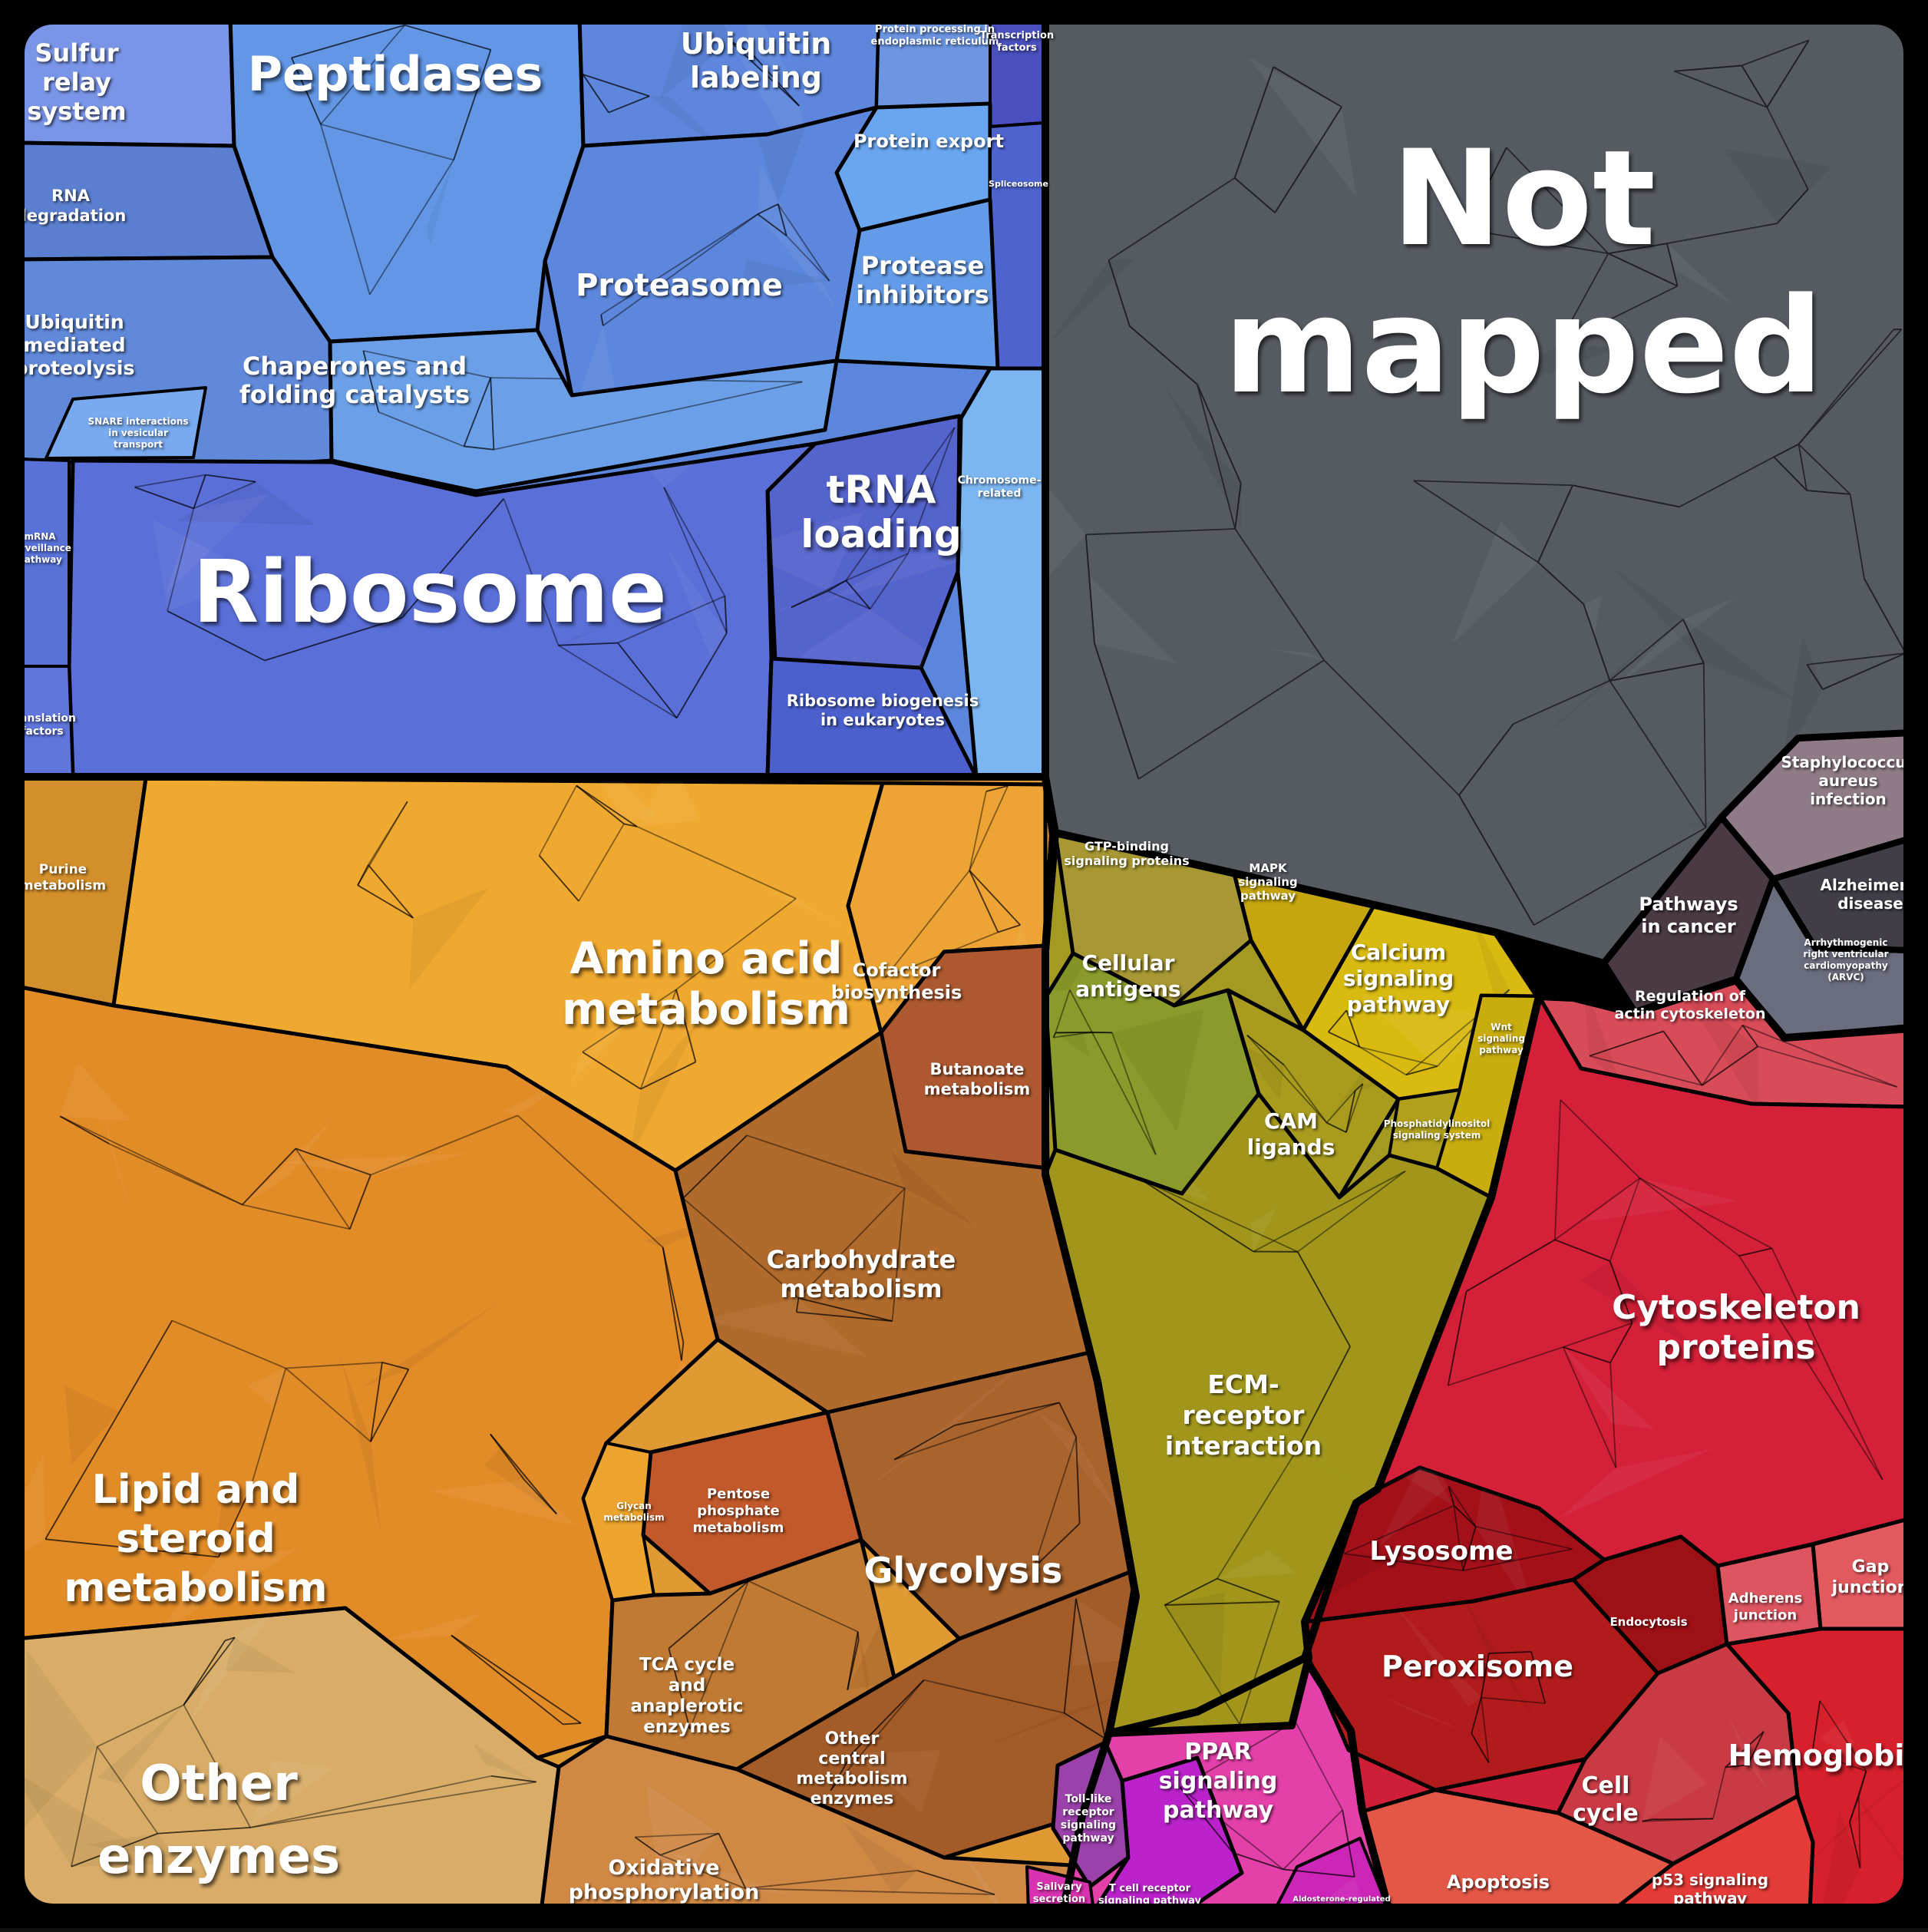  I want to click on spliceosome-label: Spliceosome, so click(1019, 184).